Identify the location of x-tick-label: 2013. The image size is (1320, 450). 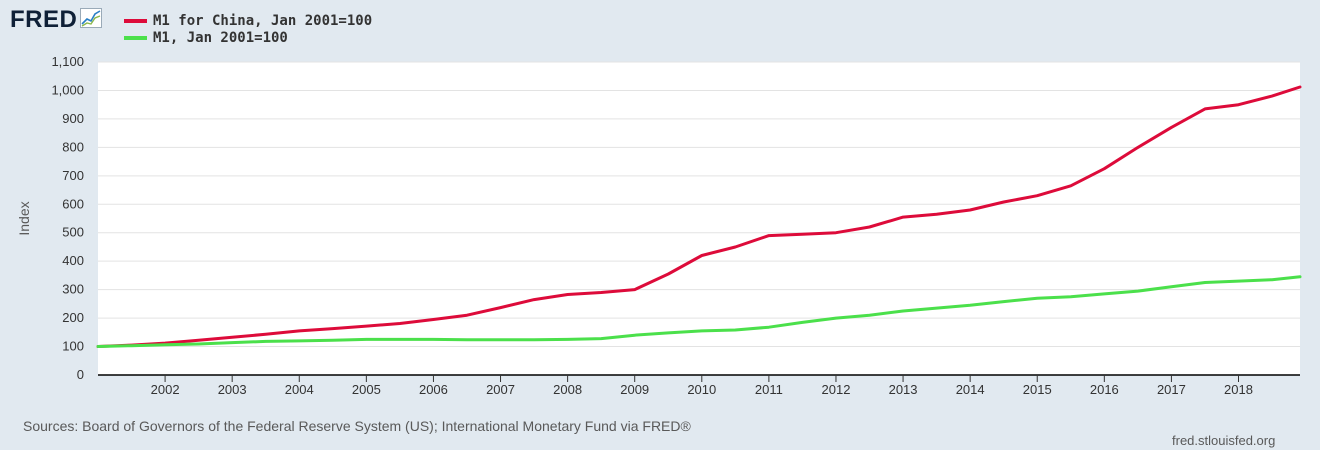
(903, 389).